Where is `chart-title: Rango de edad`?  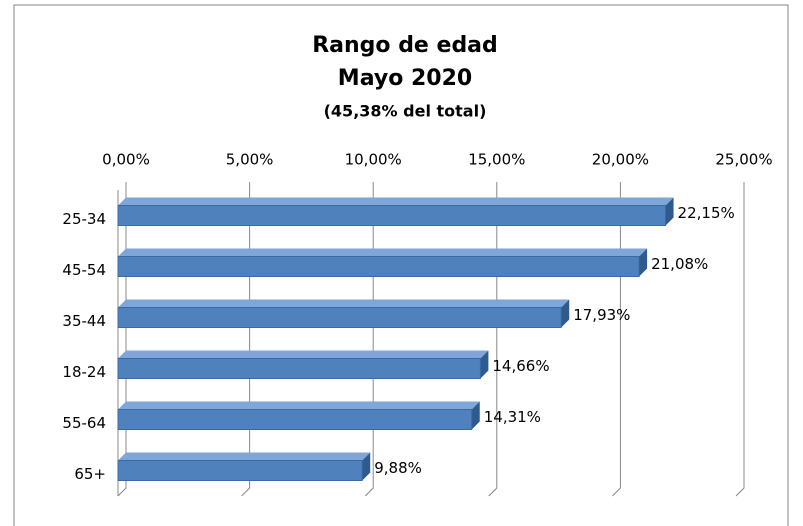 chart-title: Rango de edad is located at coordinates (405, 45).